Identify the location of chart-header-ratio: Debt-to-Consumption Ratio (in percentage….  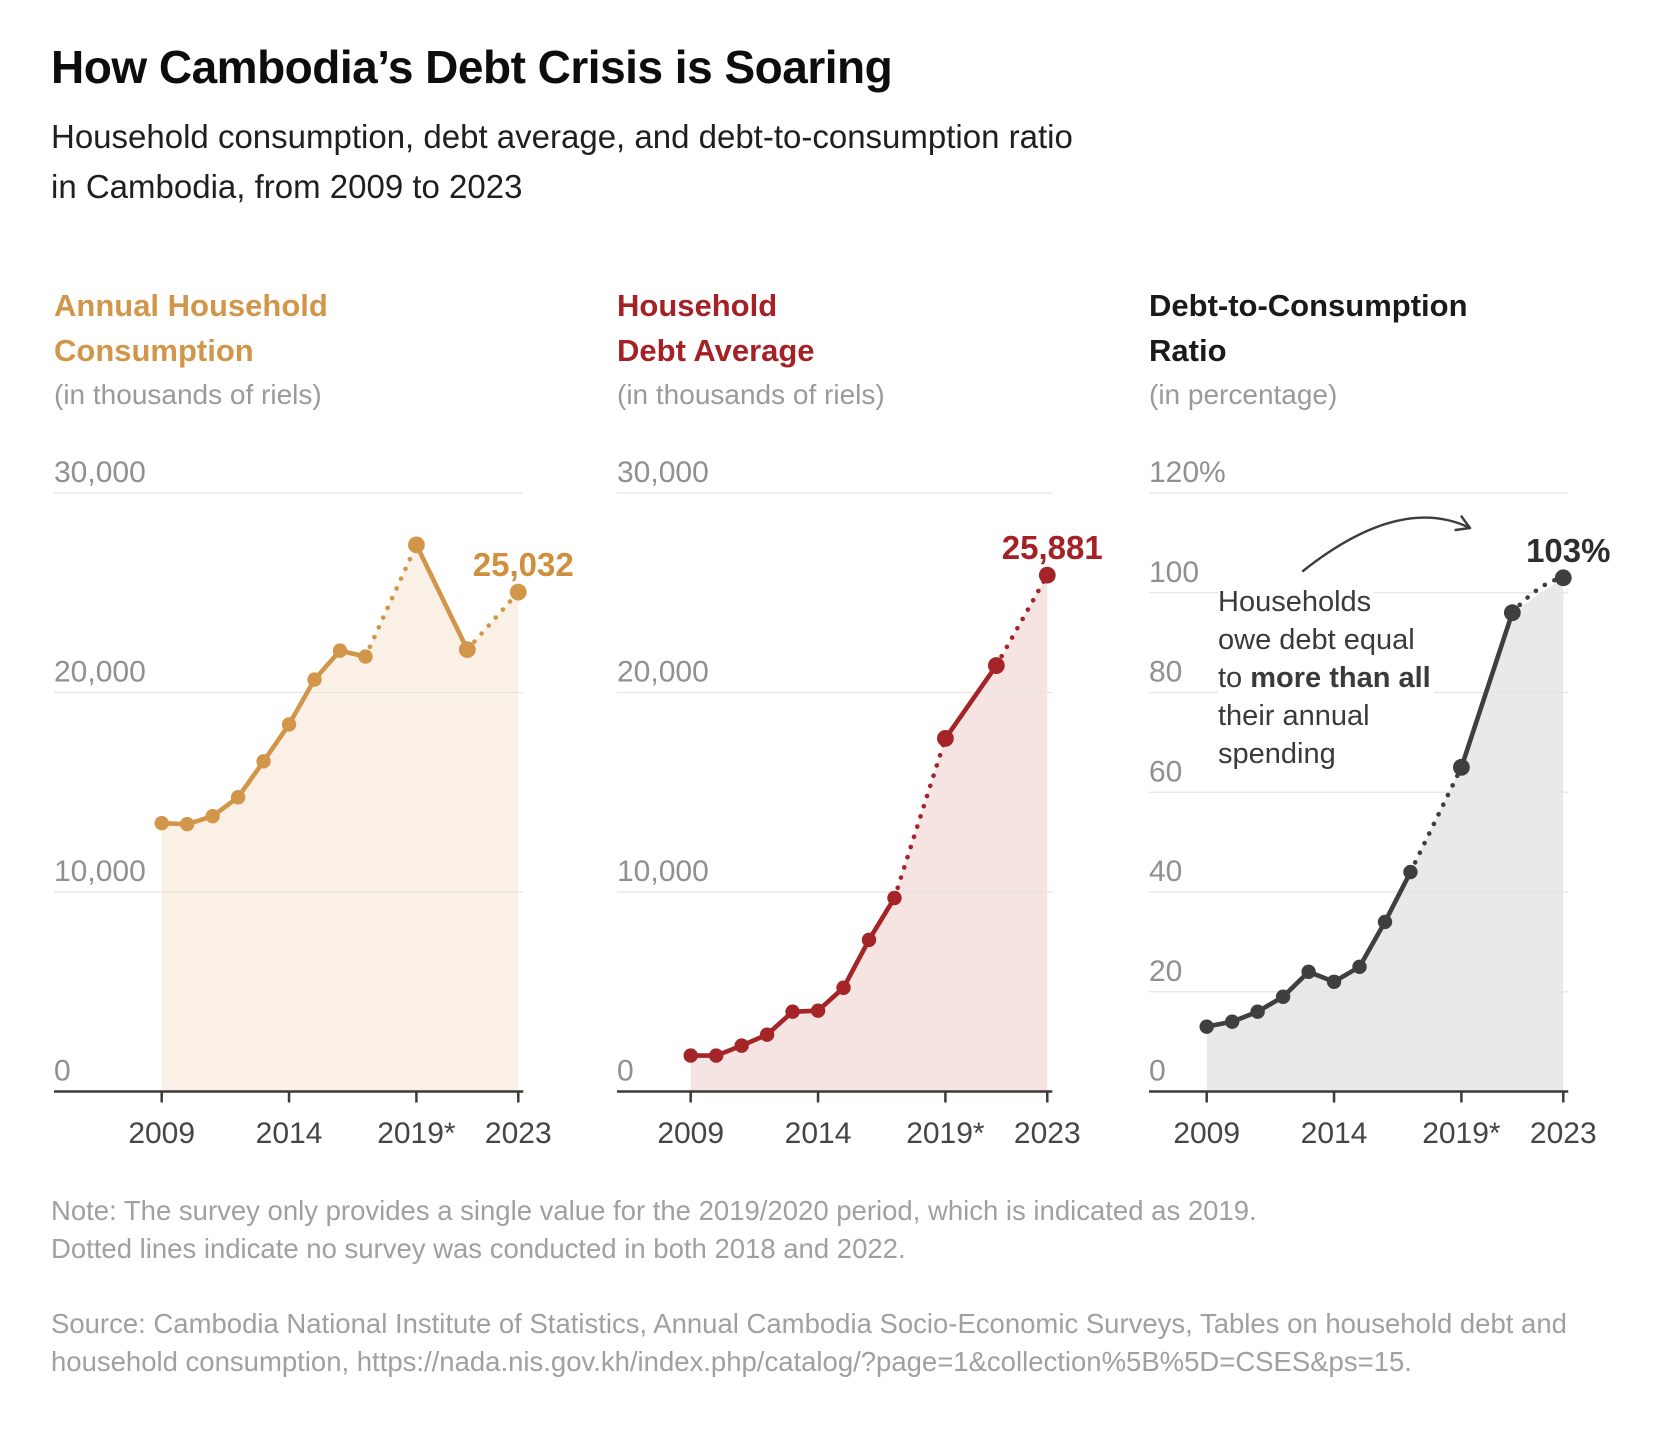
(1384, 347).